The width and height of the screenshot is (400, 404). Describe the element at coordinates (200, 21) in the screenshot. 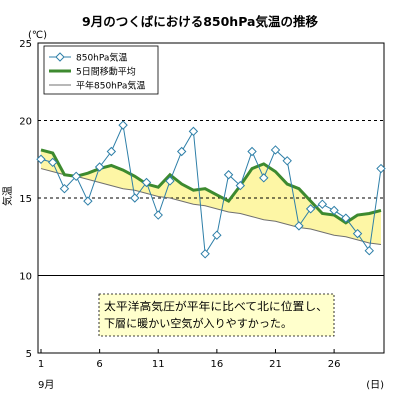

I see `chart-title: 9月のつくばにおける850hPa気温の推移` at that location.